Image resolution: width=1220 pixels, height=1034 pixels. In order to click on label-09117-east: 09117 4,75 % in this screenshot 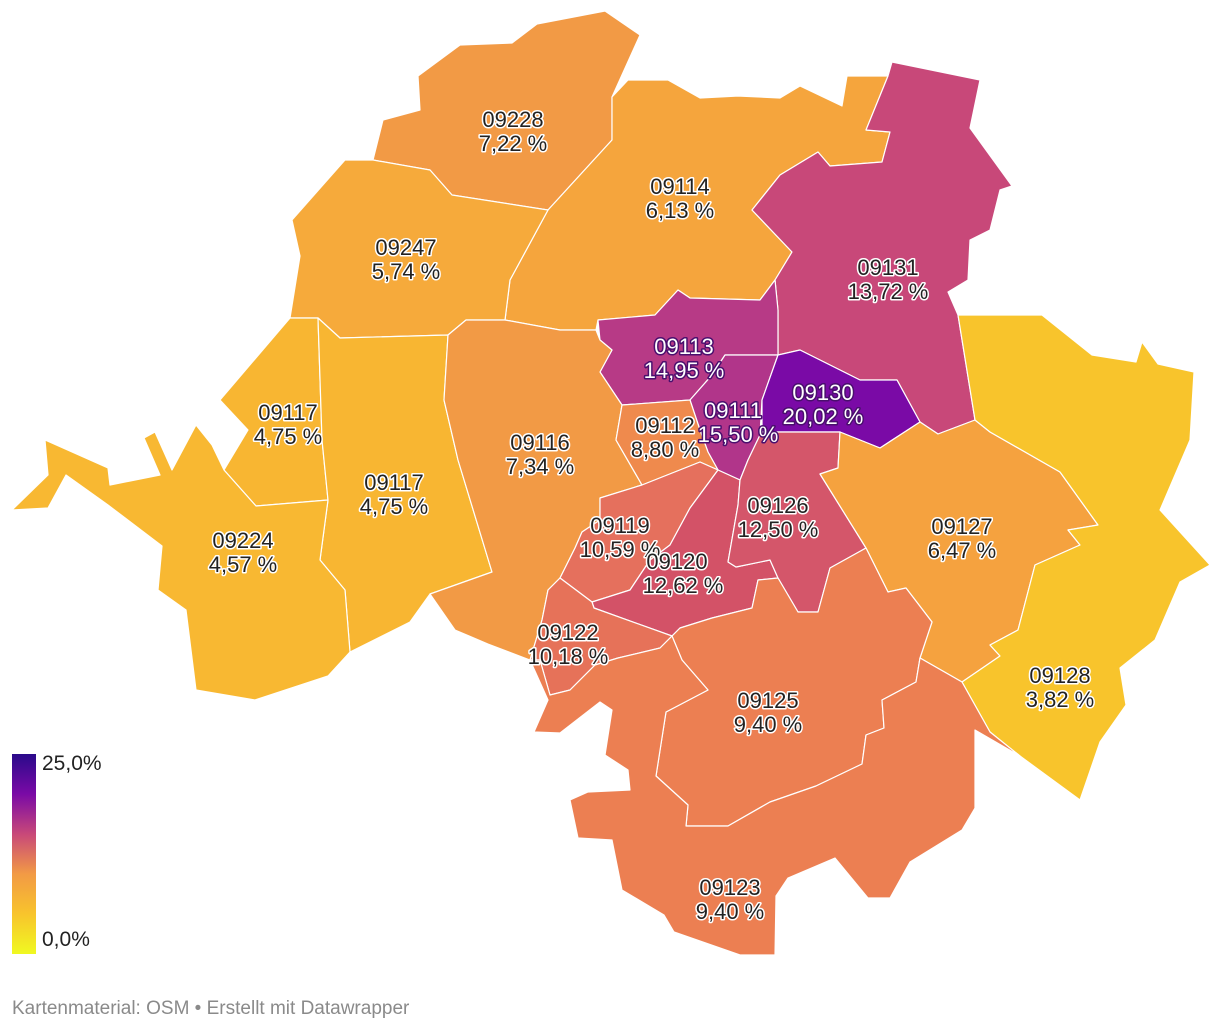, I will do `click(394, 494)`.